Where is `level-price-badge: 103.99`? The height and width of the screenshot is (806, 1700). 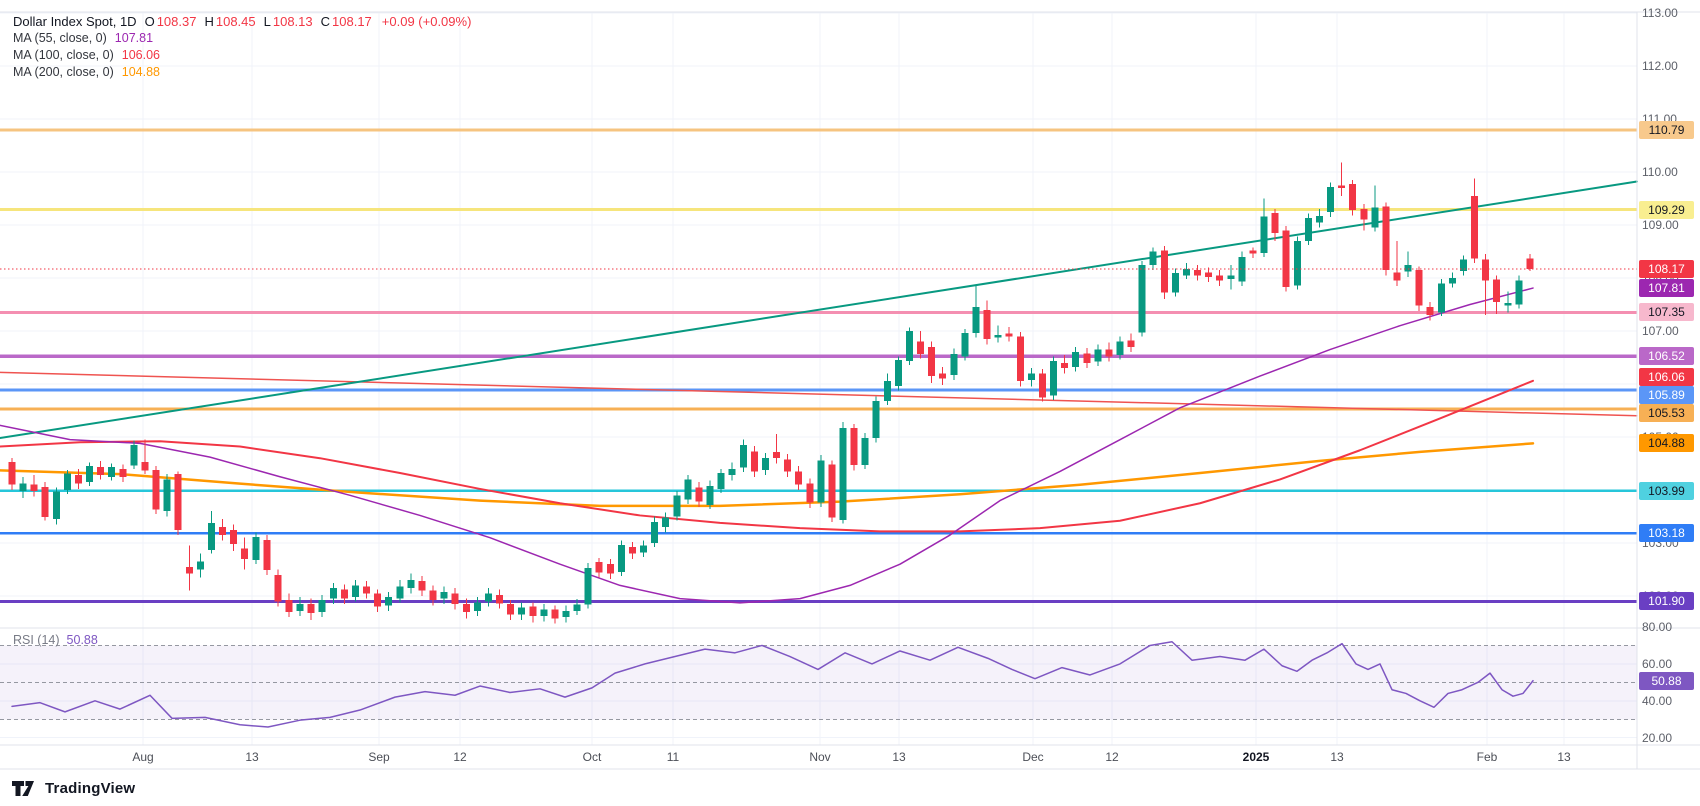
level-price-badge: 103.99 is located at coordinates (1666, 490).